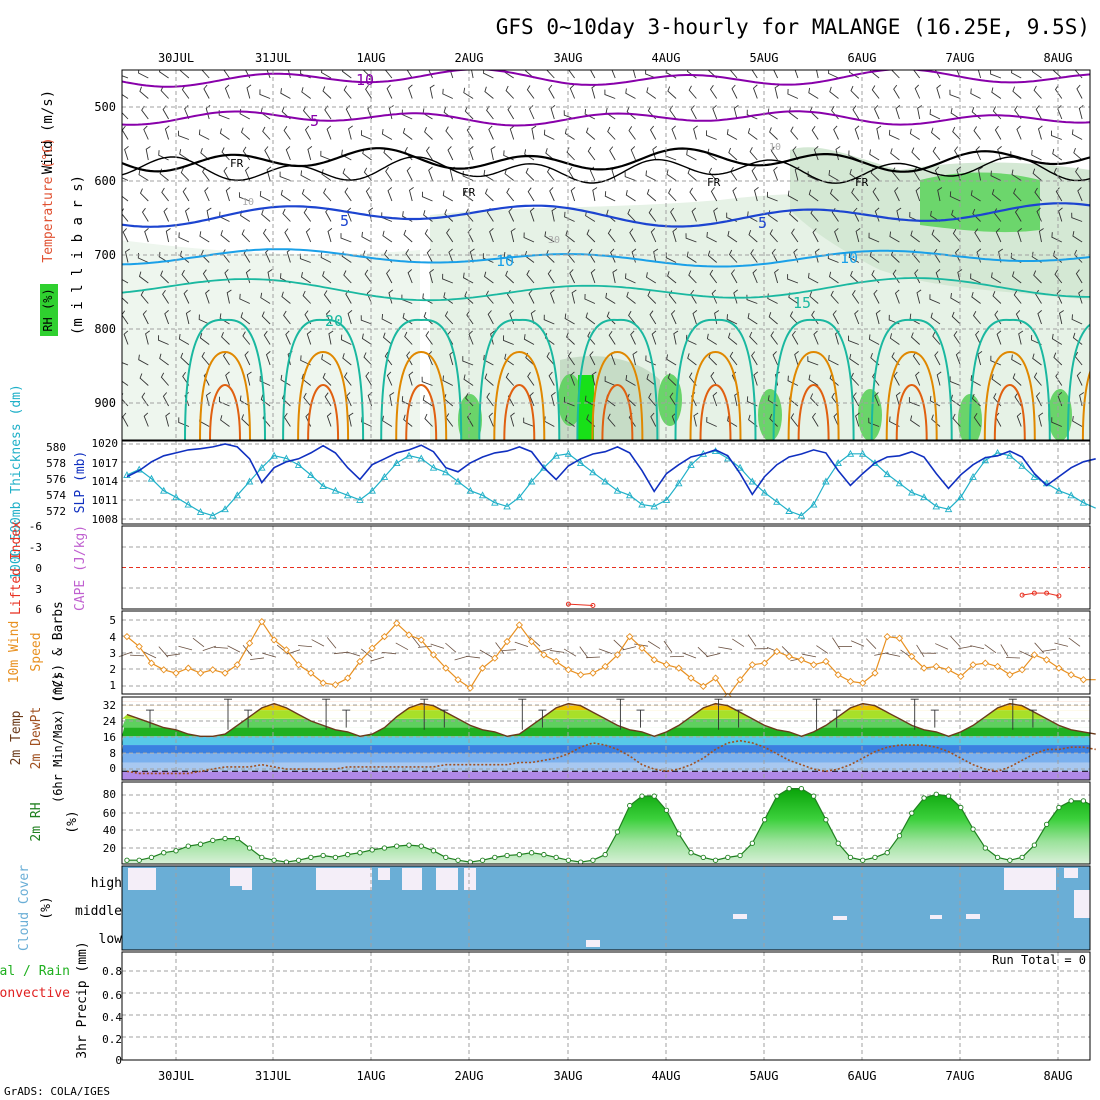 The height and width of the screenshot is (1100, 1100). I want to click on tick-label: 16, so click(109, 737).